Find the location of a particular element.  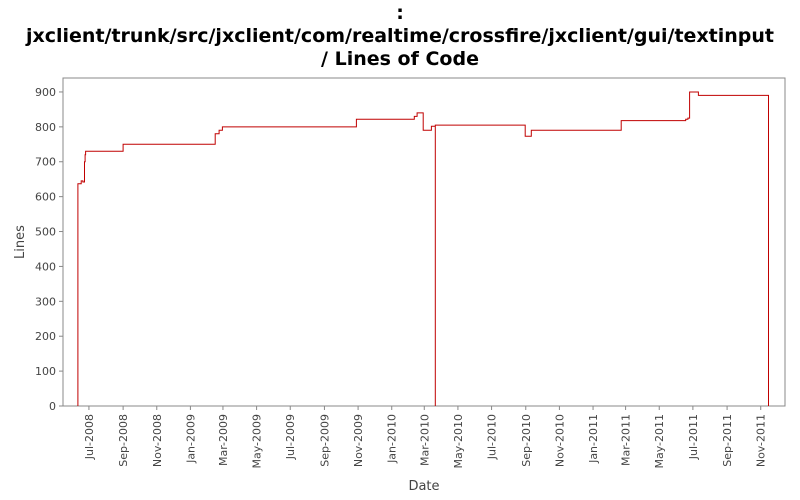

y-tick-label: 300 is located at coordinates (45, 301).